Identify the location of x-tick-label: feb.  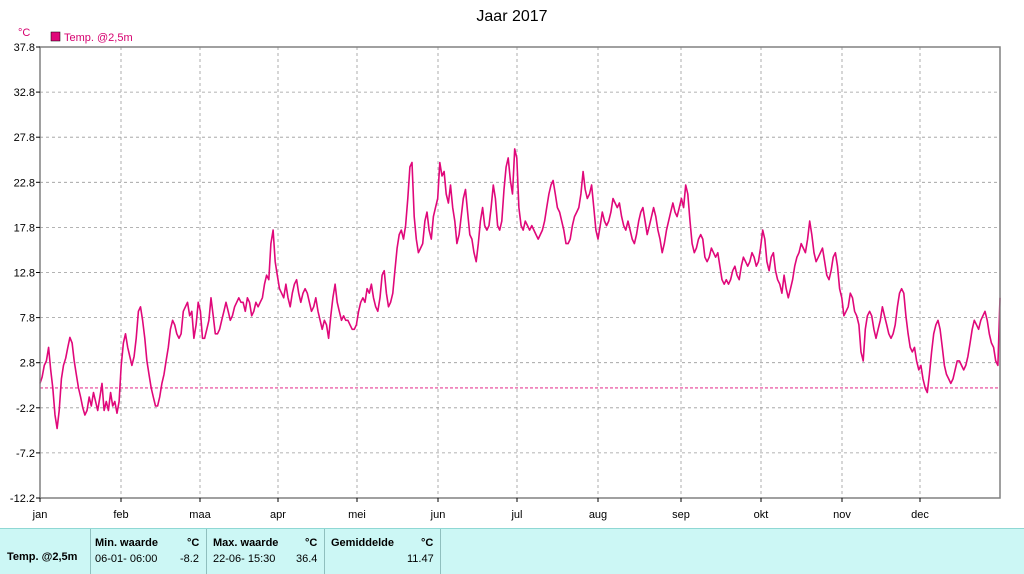
(120, 515).